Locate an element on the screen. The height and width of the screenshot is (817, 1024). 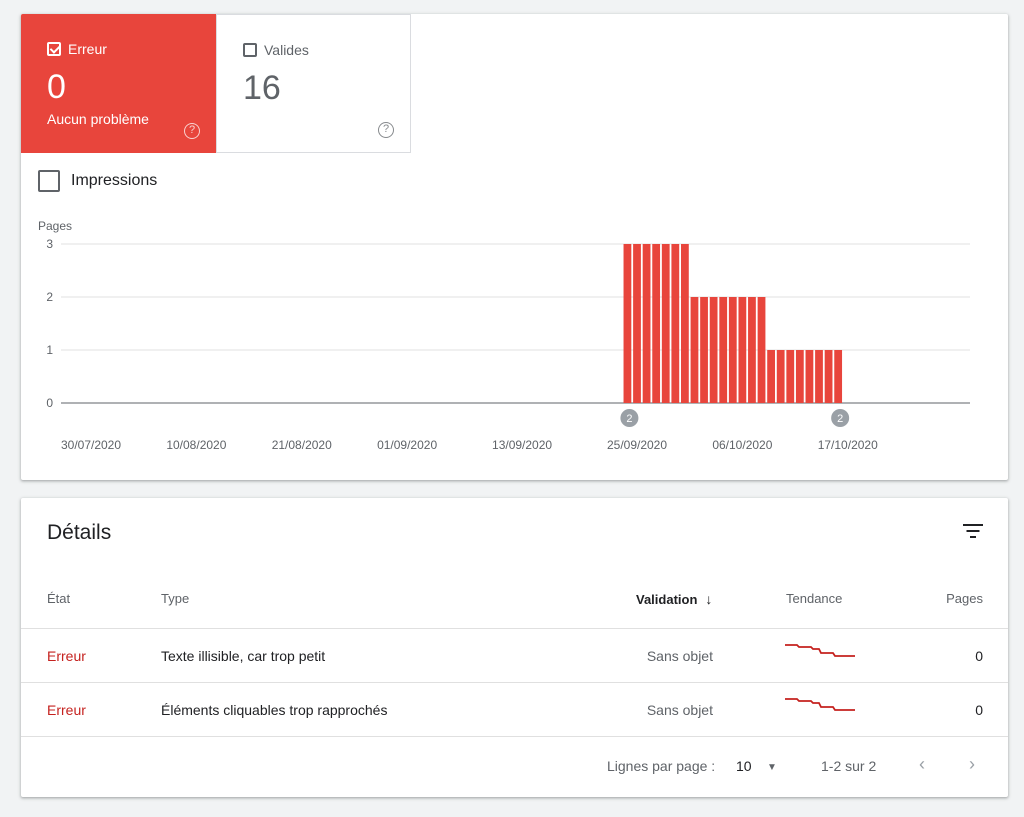
x-tick-label: 17/10/2020 is located at coordinates (848, 445).